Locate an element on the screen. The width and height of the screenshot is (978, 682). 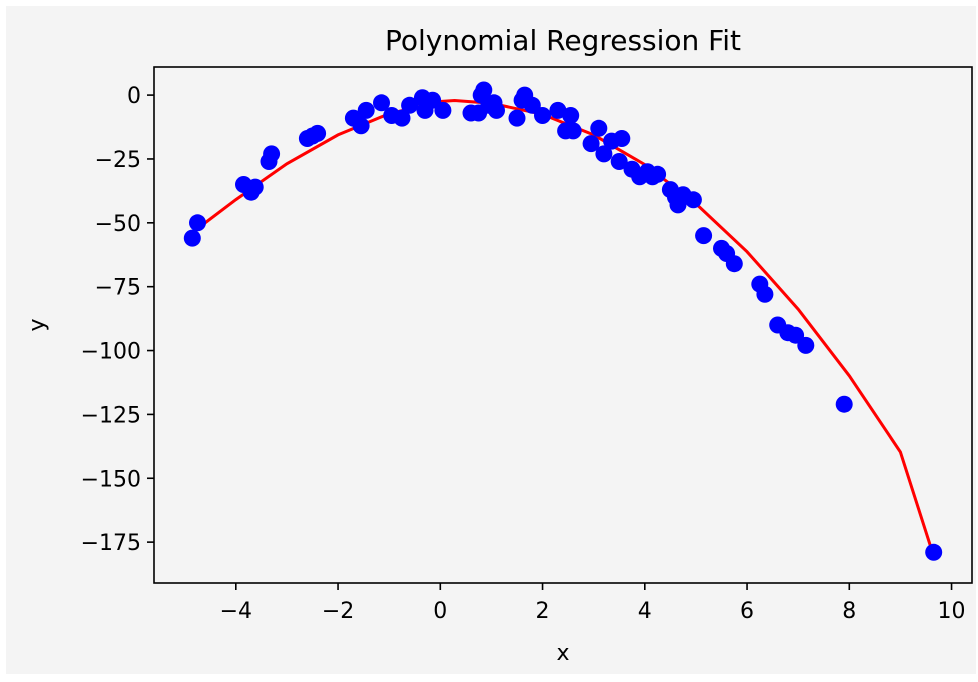
x-tick-label: 6 is located at coordinates (747, 611).